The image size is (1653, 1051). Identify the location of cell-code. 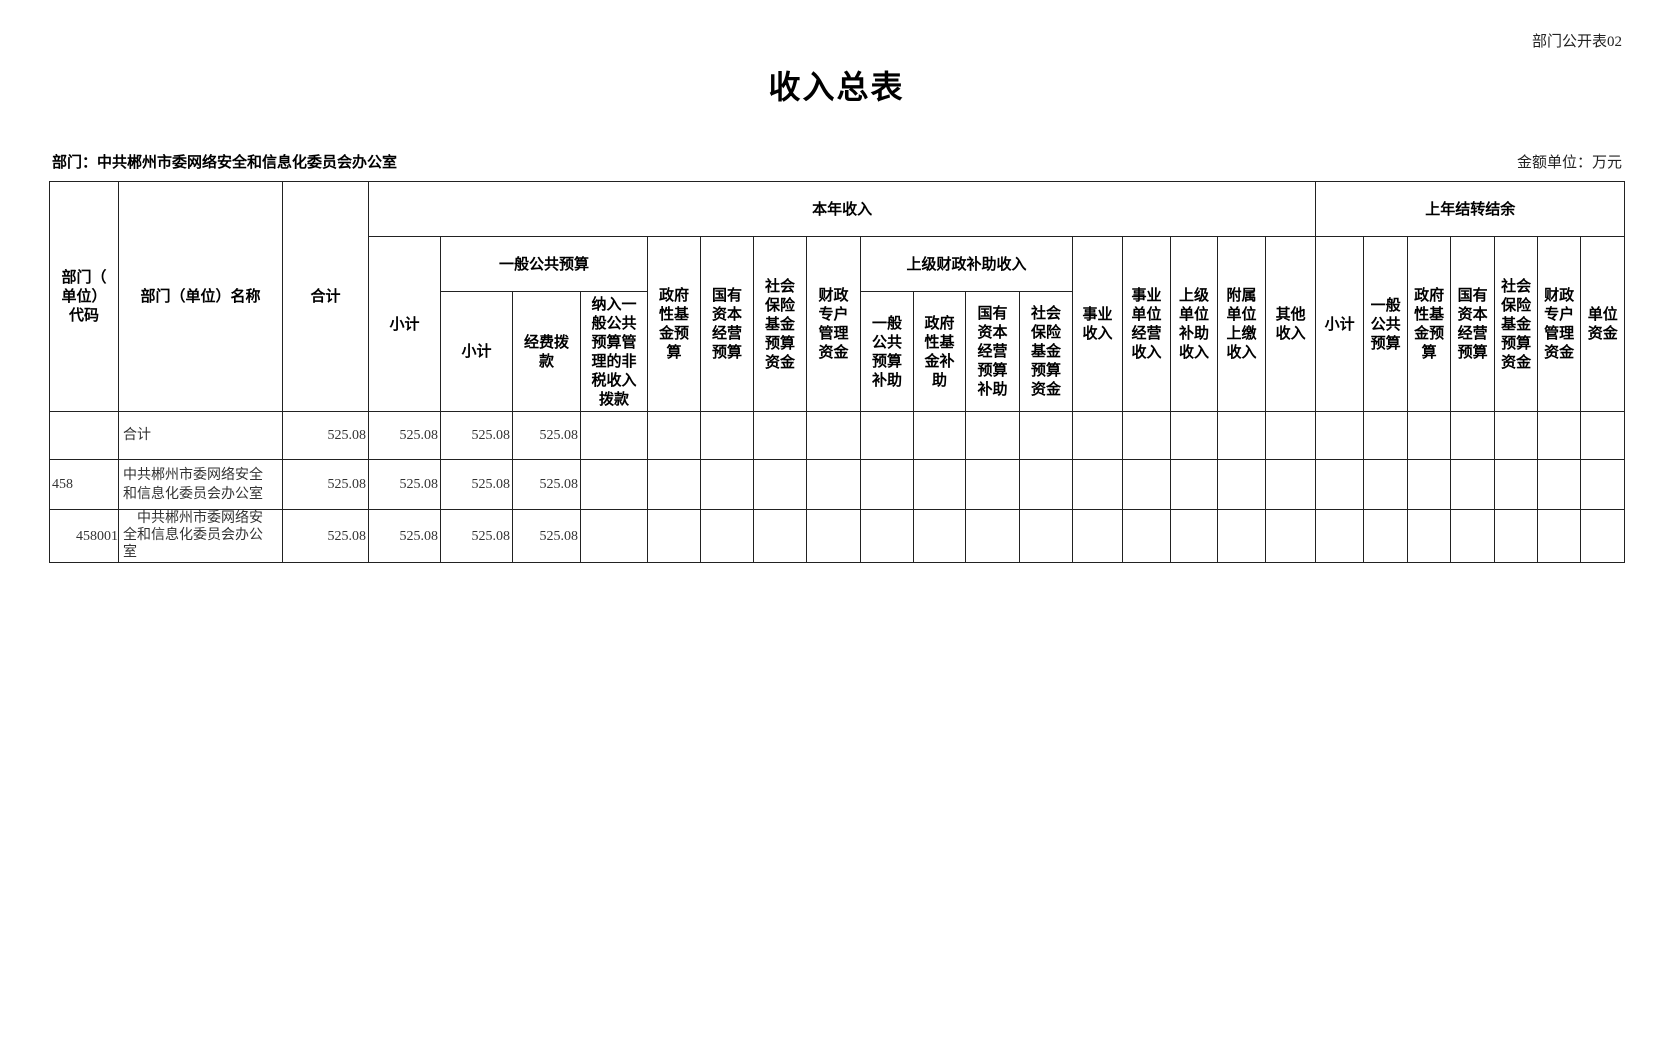
(84, 435).